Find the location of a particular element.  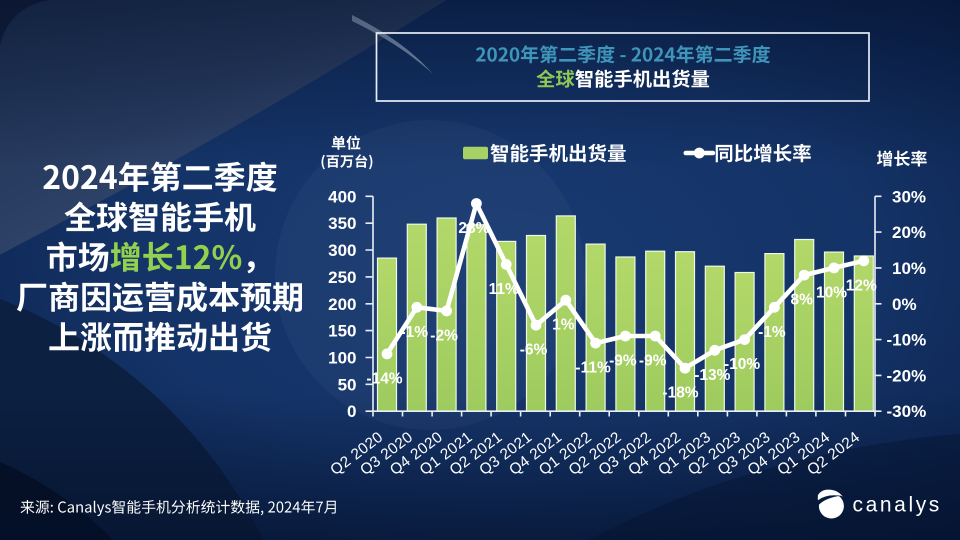

svg-text: -30% is located at coordinates (907, 411).